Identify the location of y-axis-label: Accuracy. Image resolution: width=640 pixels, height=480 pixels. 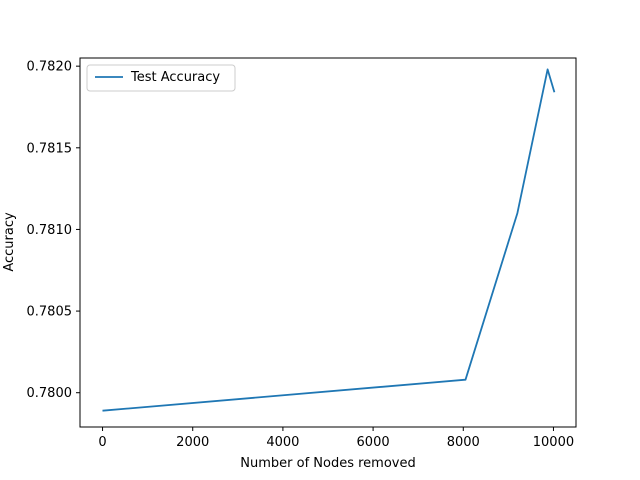
(9, 242).